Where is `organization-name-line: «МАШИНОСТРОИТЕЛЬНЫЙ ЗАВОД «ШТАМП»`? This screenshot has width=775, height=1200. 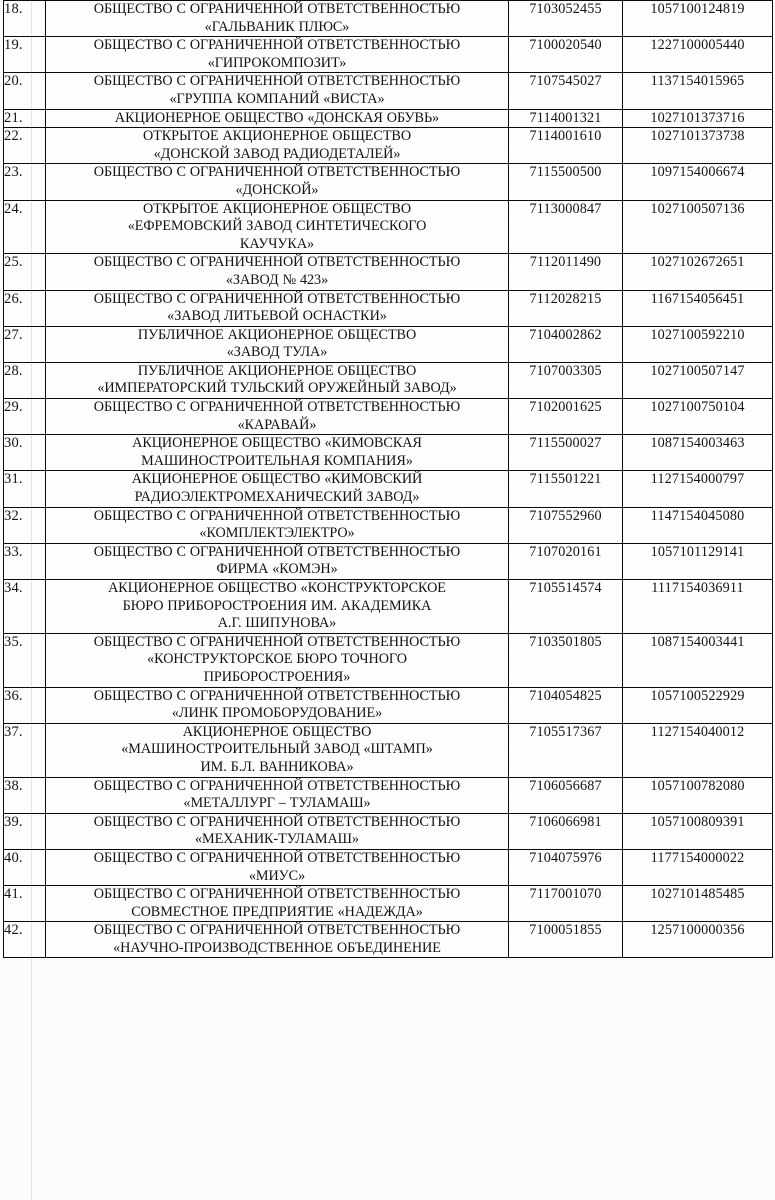
organization-name-line: «МАШИНОСТРОИТЕЛЬНЫЙ ЗАВОД «ШТАМП» is located at coordinates (277, 749).